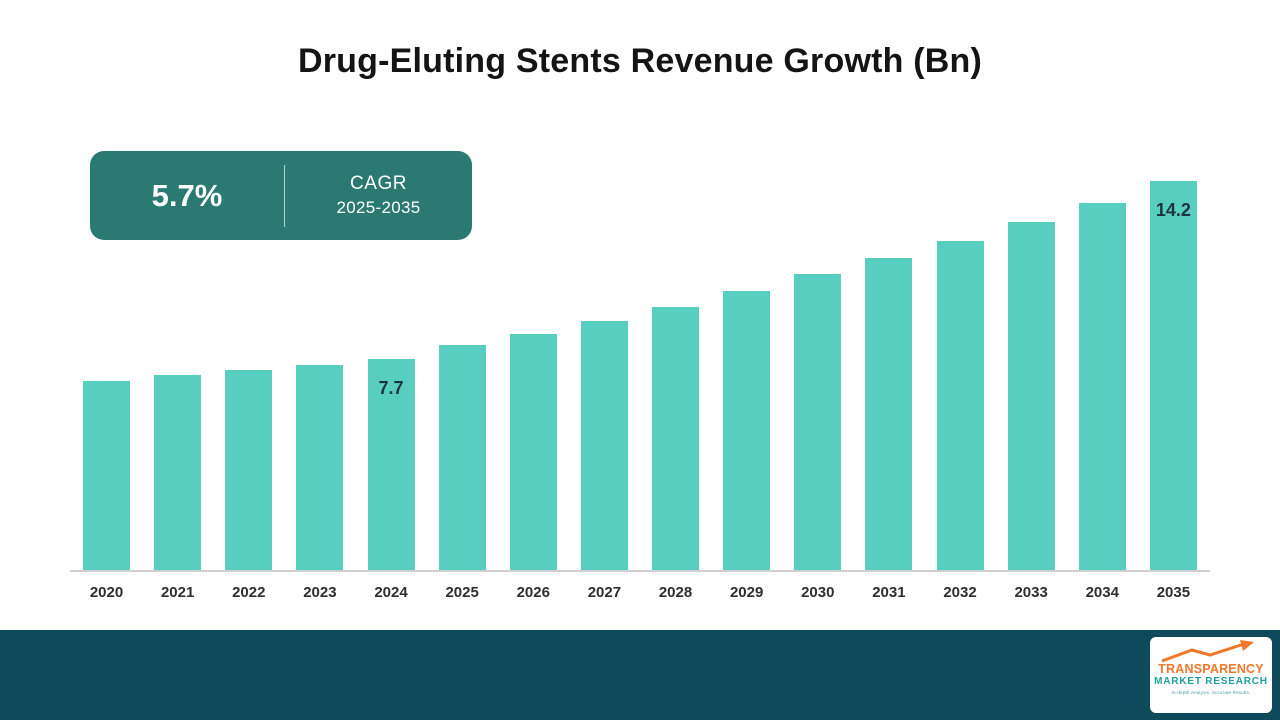 The image size is (1280, 720). I want to click on x-axis-label: 2030, so click(818, 592).